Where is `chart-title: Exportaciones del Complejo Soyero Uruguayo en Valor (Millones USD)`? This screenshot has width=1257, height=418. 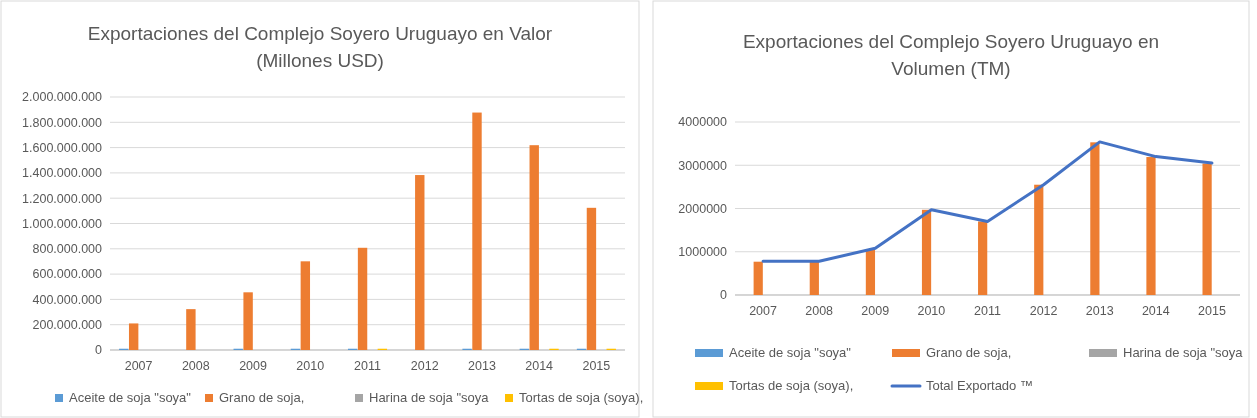
chart-title: Exportaciones del Complejo Soyero Uruguayo en Valor (Millones USD) is located at coordinates (320, 47).